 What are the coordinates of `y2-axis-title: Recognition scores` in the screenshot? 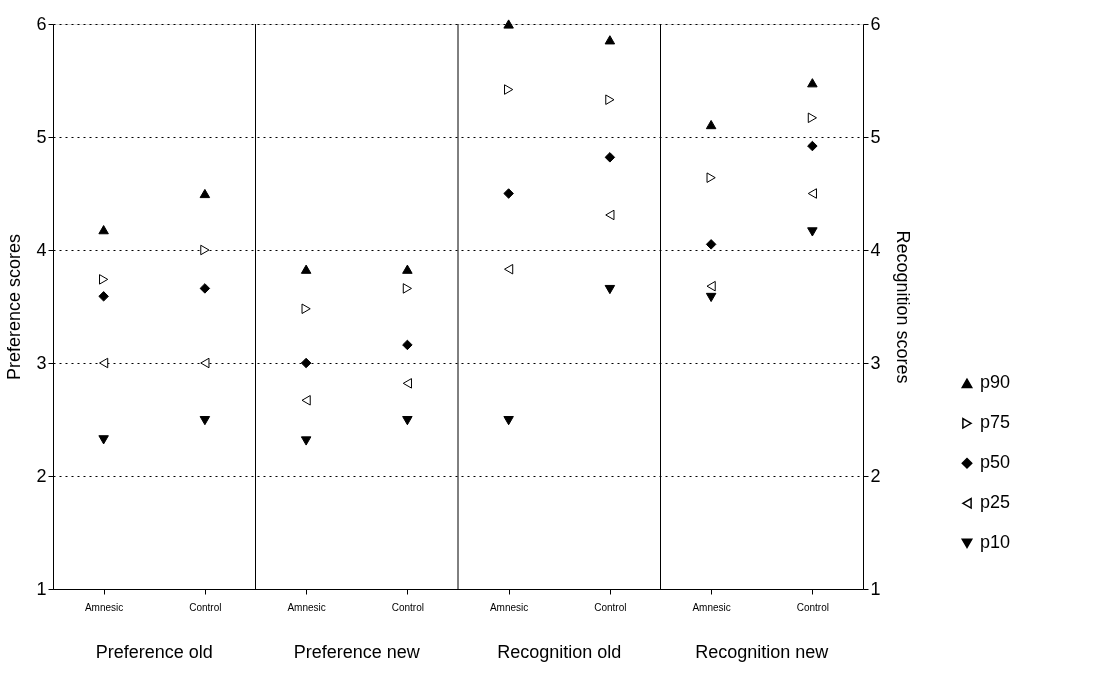 It's located at (902, 307).